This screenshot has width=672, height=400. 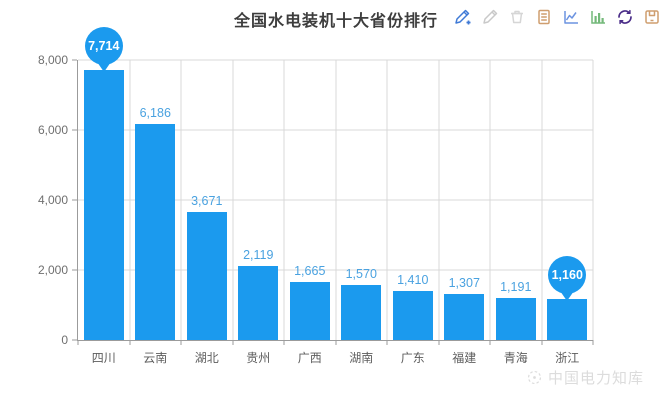 I want to click on bar-广西, so click(x=309, y=310).